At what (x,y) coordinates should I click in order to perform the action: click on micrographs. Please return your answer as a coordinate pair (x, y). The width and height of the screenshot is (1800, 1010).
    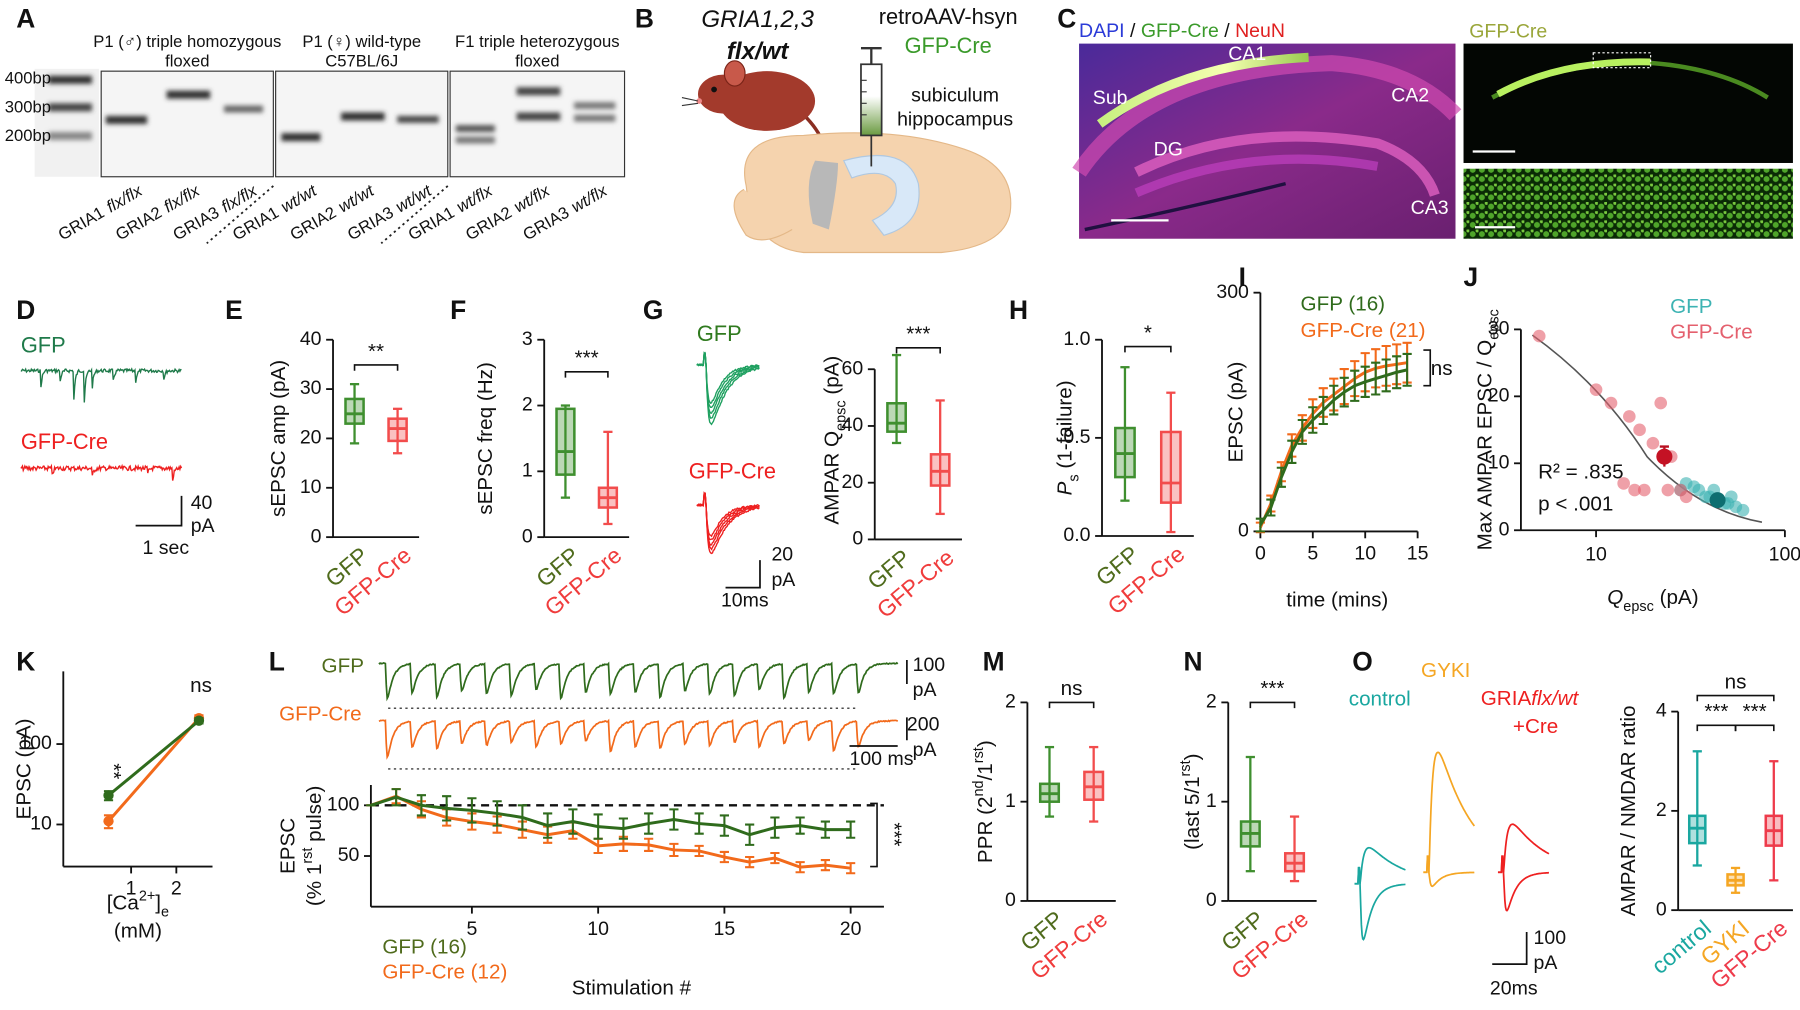
    Looking at the image, I should click on (1432, 141).